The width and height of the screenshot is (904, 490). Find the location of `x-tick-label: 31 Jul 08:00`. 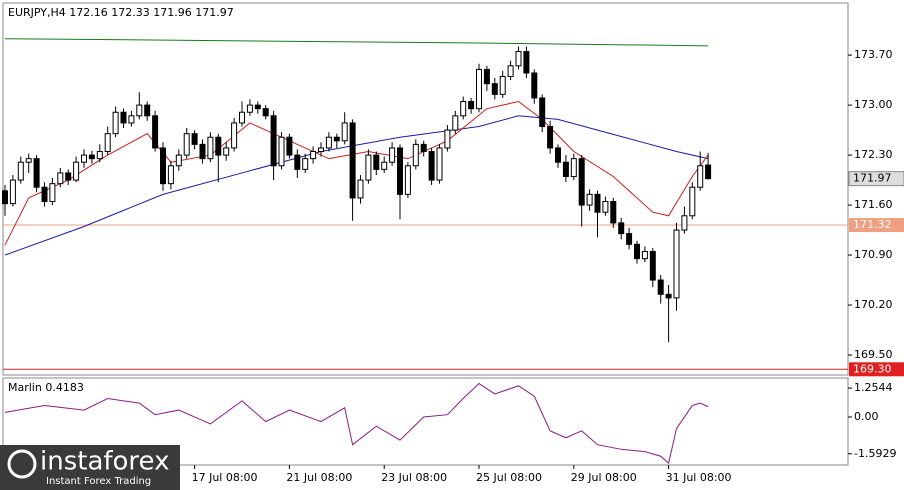

x-tick-label: 31 Jul 08:00 is located at coordinates (699, 477).